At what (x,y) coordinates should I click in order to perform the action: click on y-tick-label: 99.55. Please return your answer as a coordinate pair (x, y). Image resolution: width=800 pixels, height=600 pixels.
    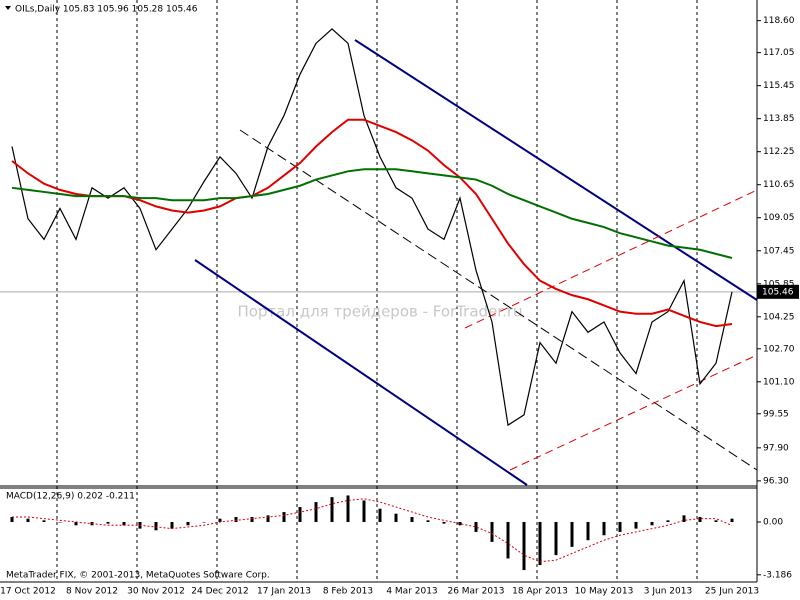
    Looking at the image, I should click on (776, 414).